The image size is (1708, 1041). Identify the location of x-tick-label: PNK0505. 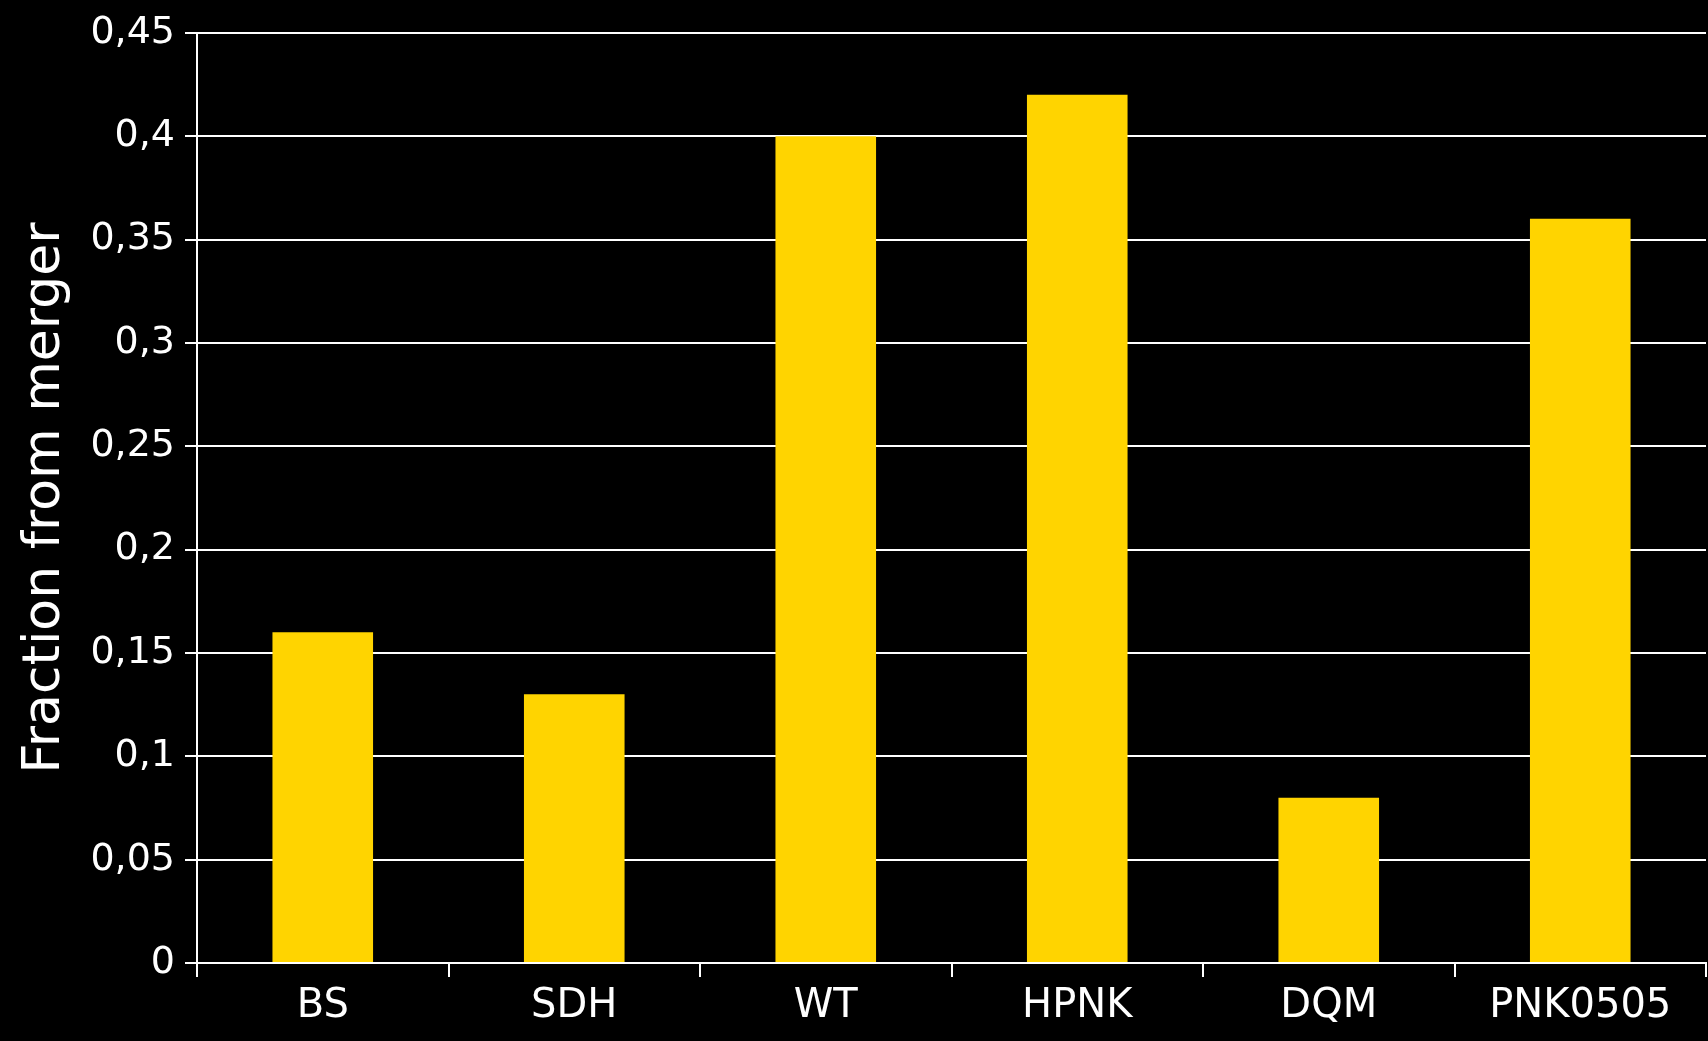
(1580, 1003).